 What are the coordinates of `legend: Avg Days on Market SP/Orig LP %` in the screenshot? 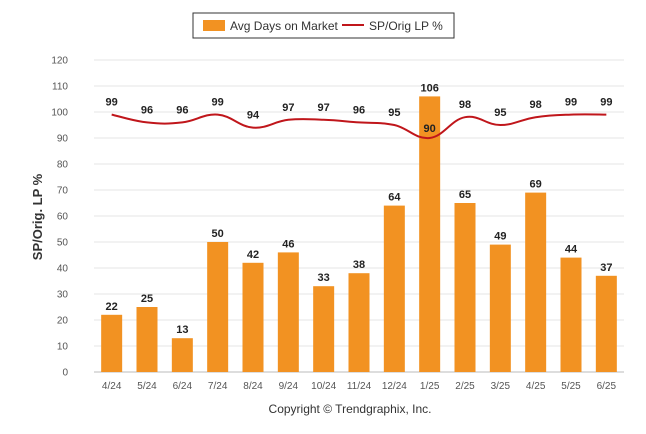 It's located at (323, 25).